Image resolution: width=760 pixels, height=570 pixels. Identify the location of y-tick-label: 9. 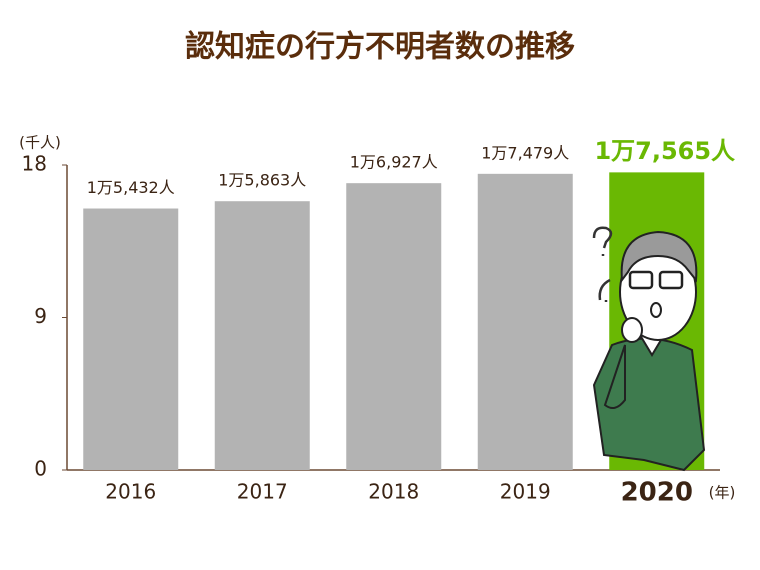
(40, 316).